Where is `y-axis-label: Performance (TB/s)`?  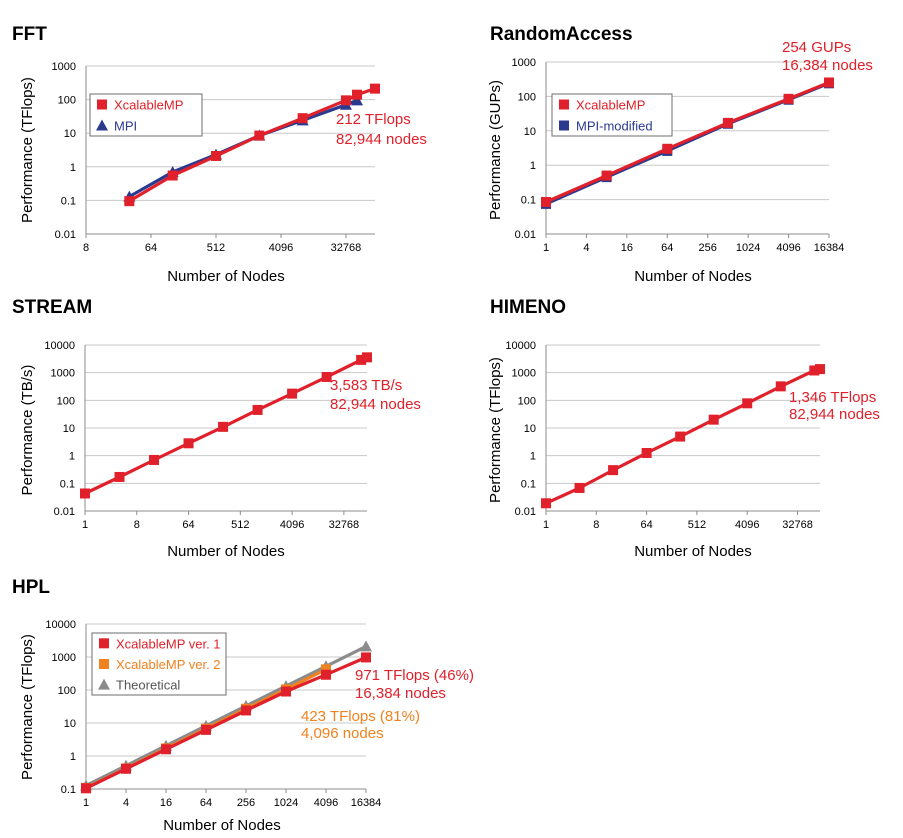 y-axis-label: Performance (TB/s) is located at coordinates (27, 430).